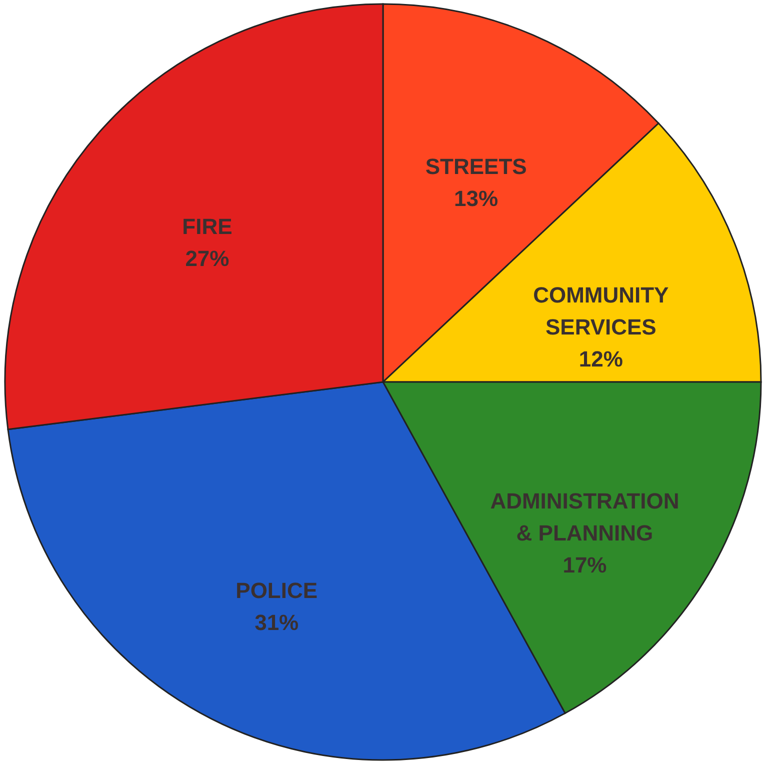 This screenshot has height=764, width=766. What do you see at coordinates (207, 259) in the screenshot?
I see `data-label: 27%` at bounding box center [207, 259].